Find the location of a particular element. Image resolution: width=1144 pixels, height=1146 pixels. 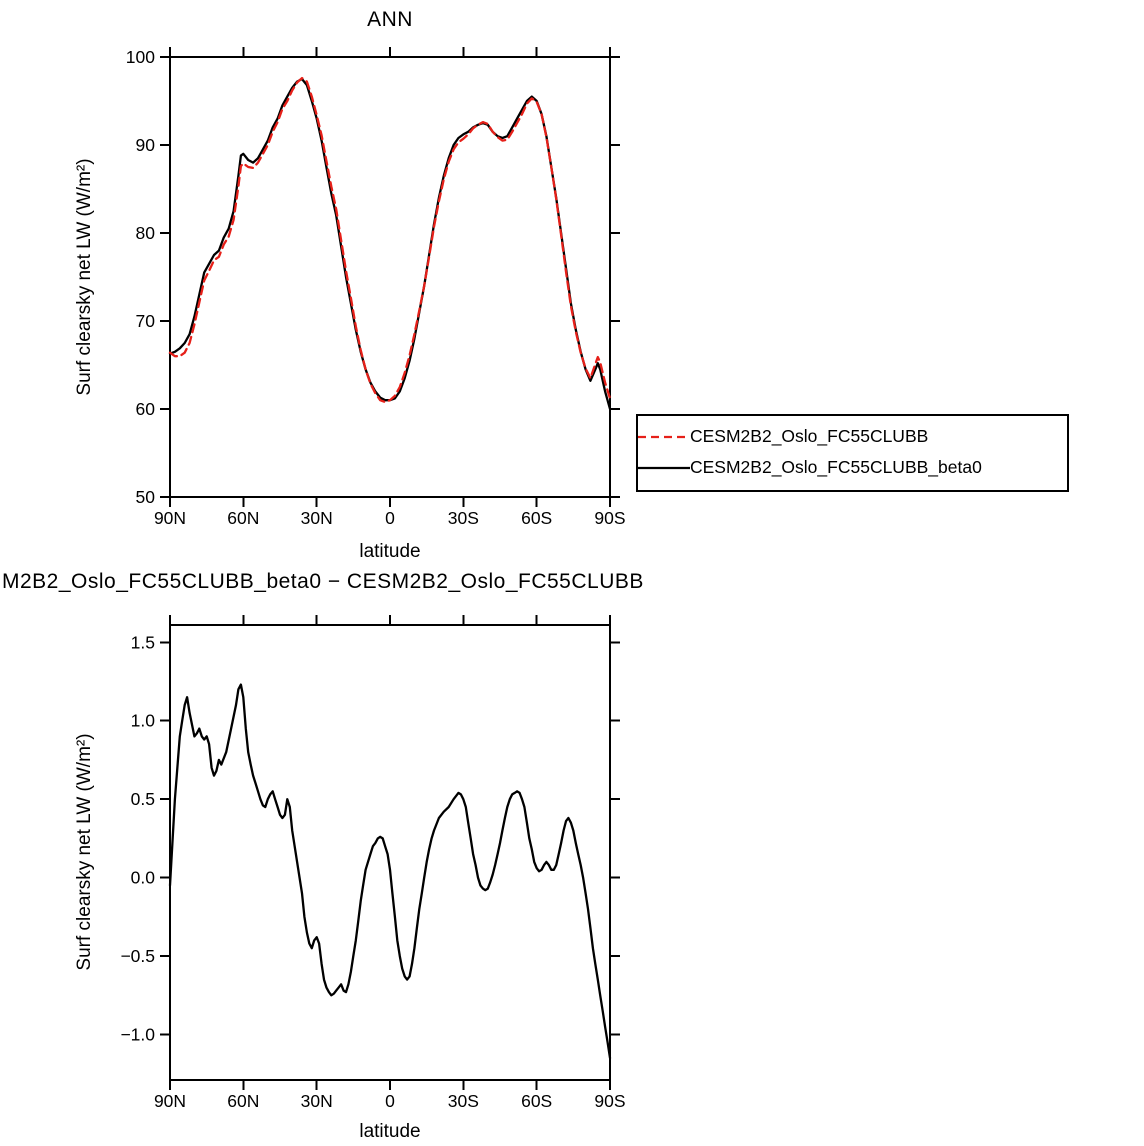

legend-dashed-line-icon is located at coordinates (664, 436).